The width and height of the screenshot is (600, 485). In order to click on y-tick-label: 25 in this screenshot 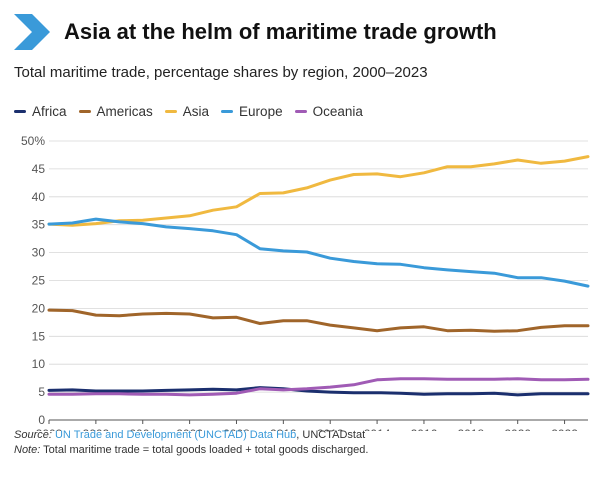, I will do `click(39, 281)`.